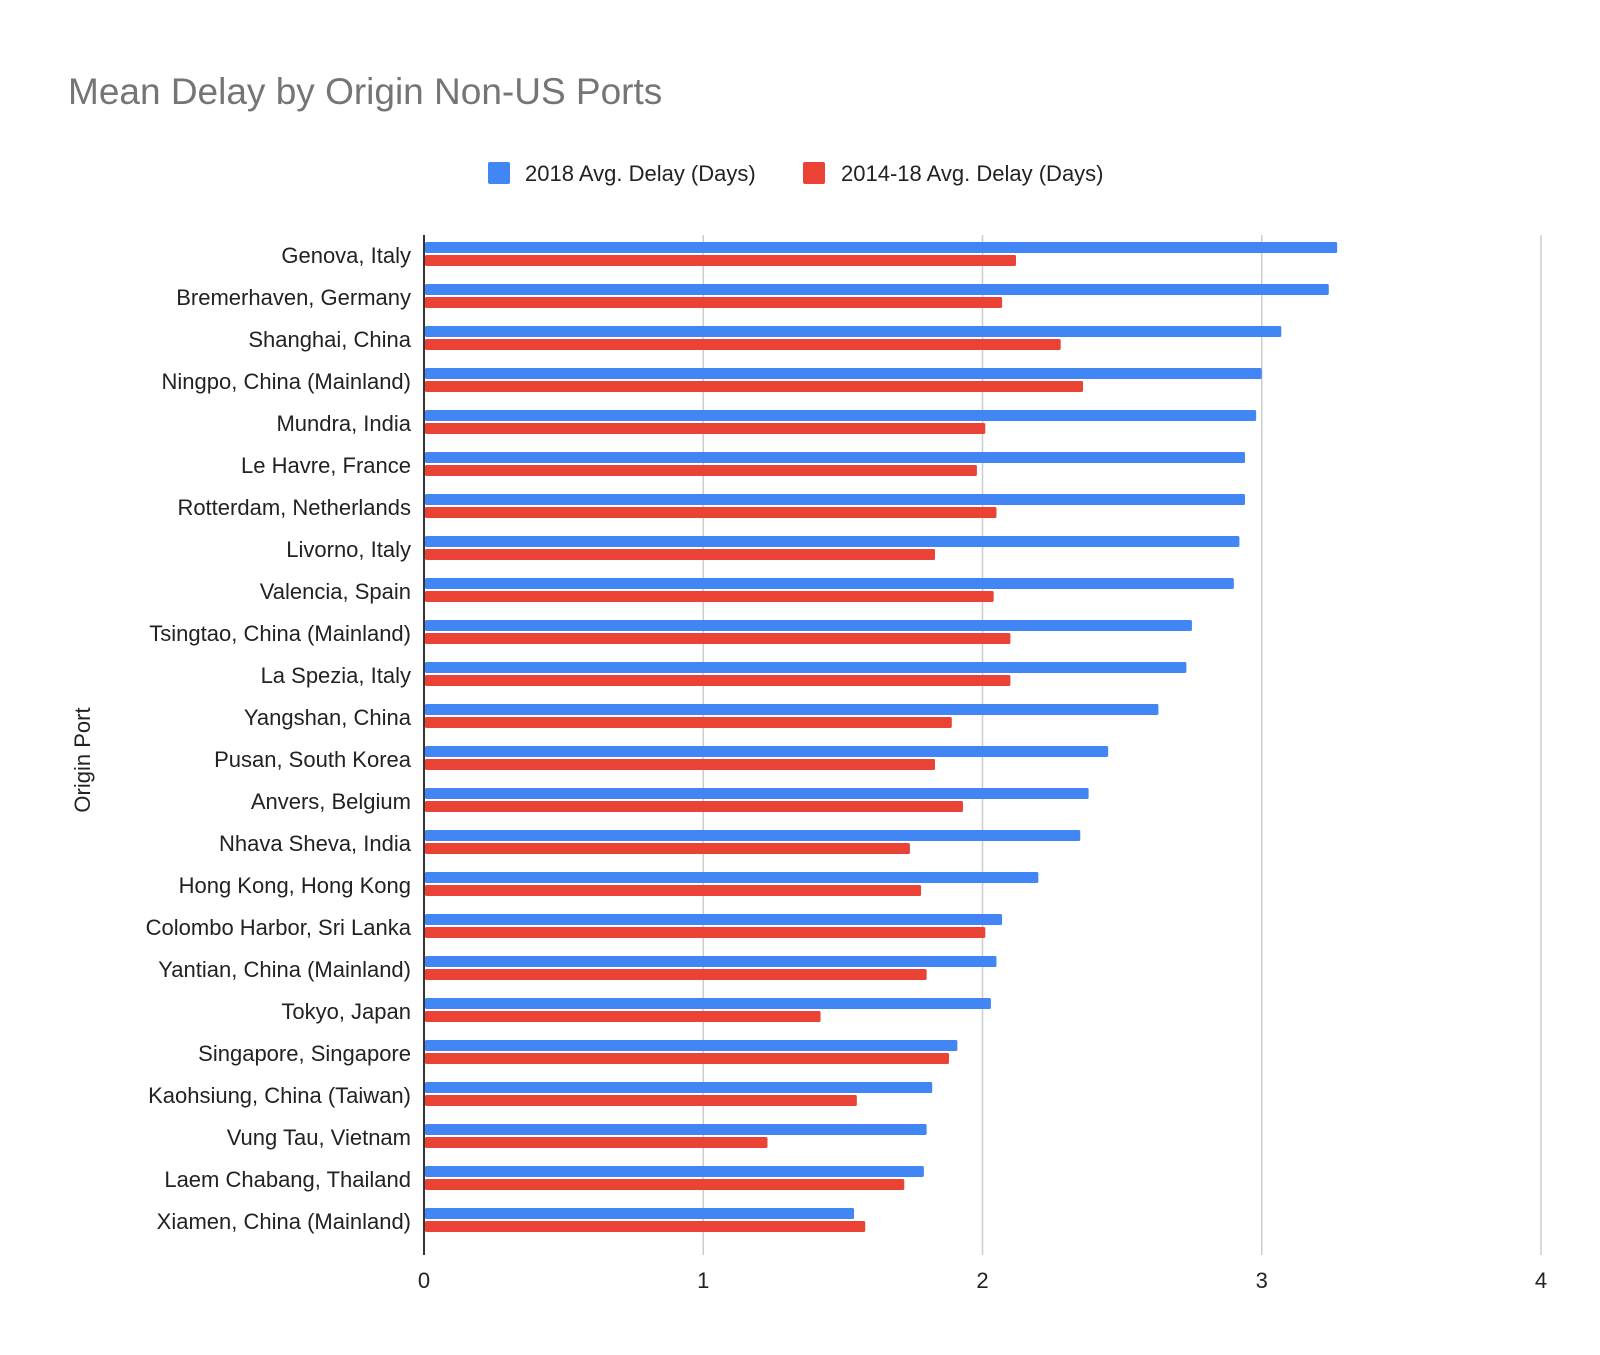 This screenshot has height=1355, width=1600. I want to click on category-label: Bremerhaven, Germany, so click(293, 297).